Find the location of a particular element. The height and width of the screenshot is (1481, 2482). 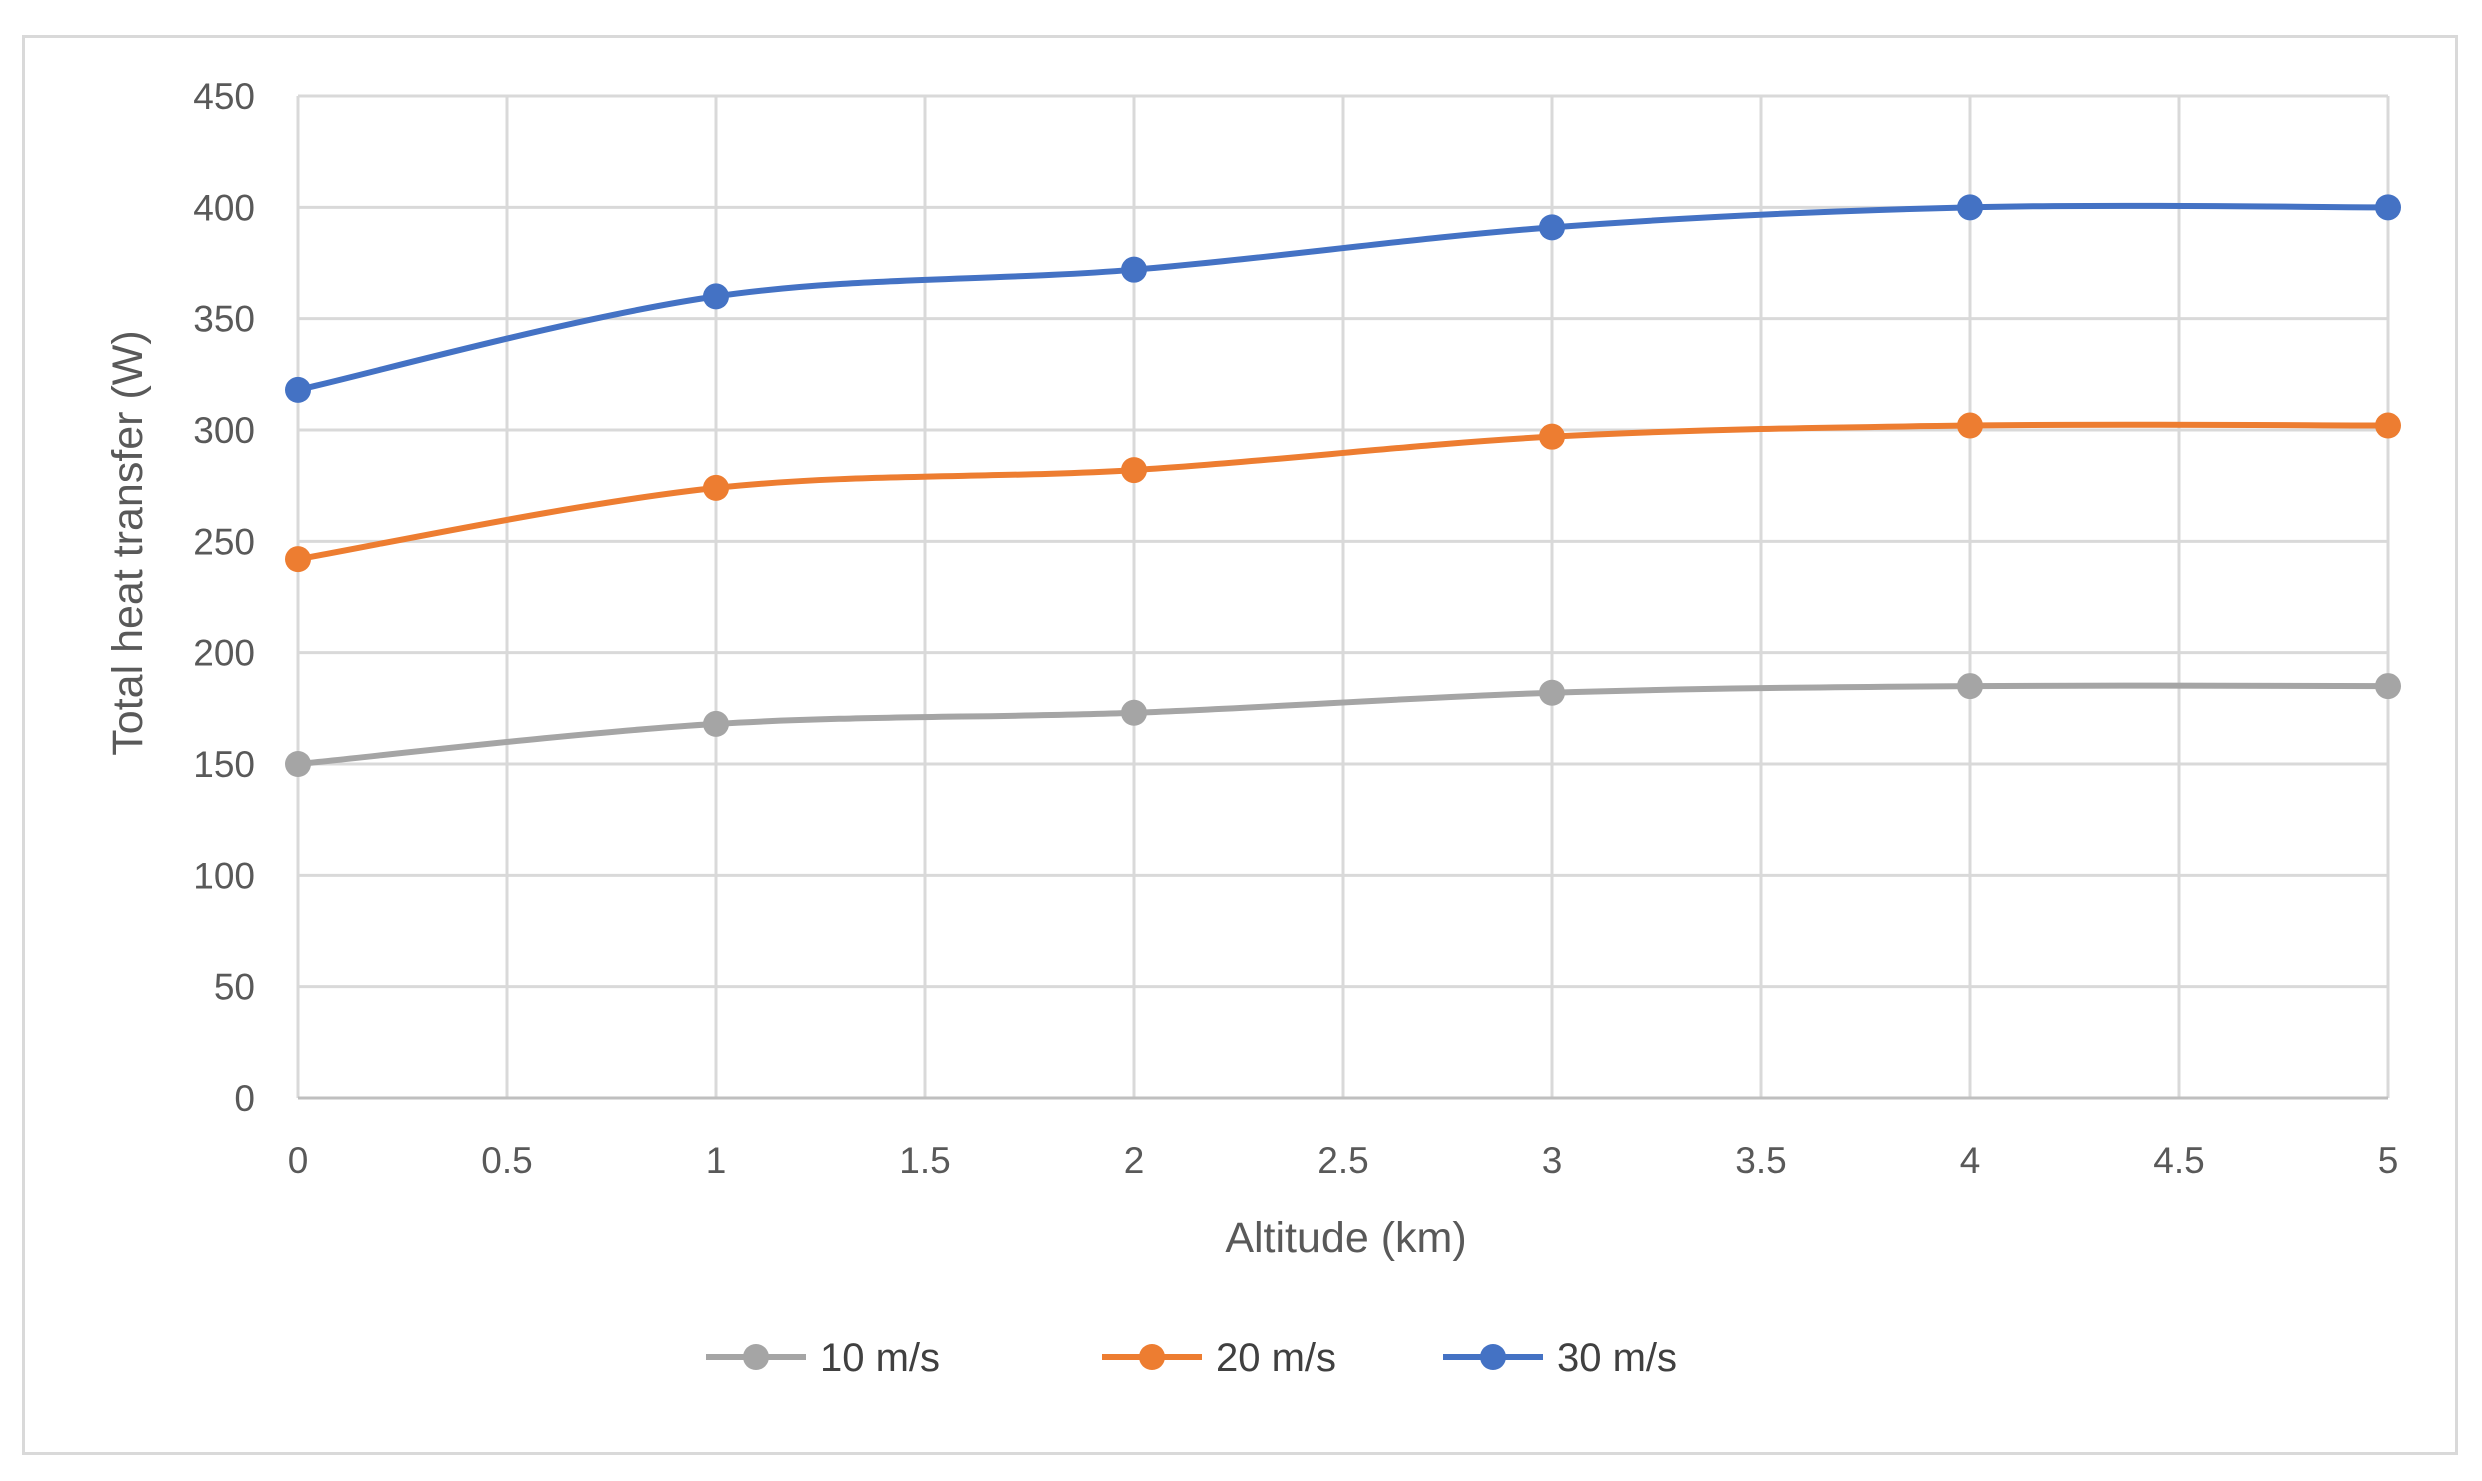

x-axis-ticks: 0 0.5 1 1.5 2 2.5 3 3.5 4 4.5 5 is located at coordinates (1343, 1160).